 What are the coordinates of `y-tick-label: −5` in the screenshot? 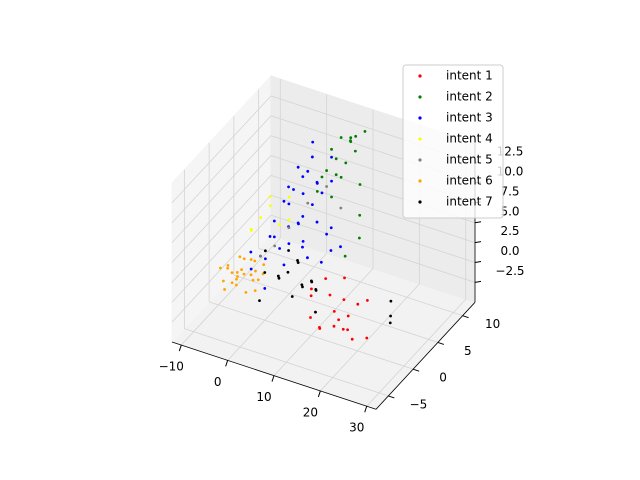 It's located at (419, 404).